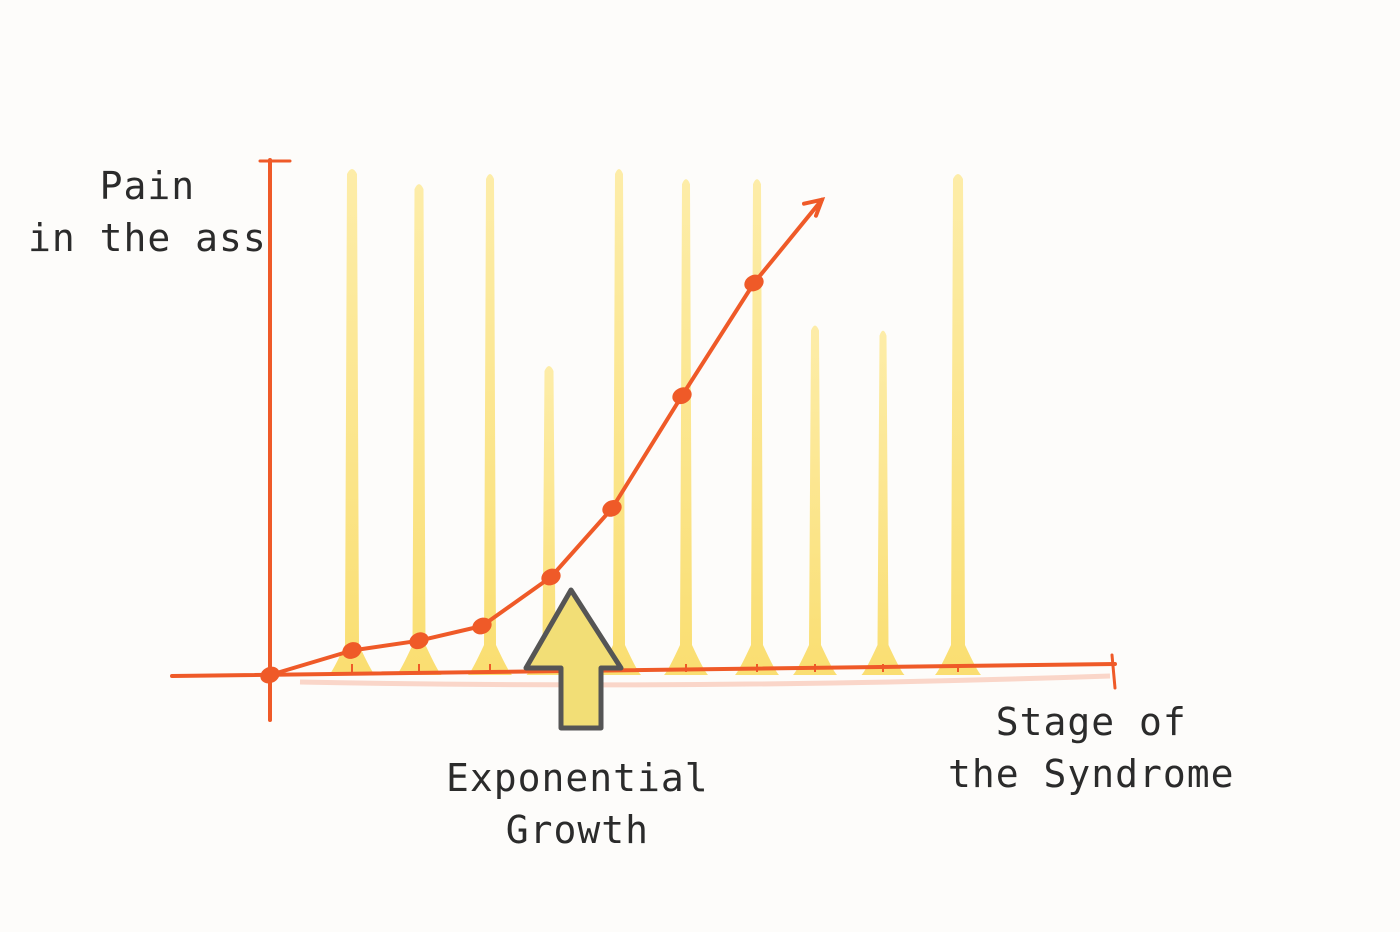  I want to click on x-axis-shadow, so click(705, 680).